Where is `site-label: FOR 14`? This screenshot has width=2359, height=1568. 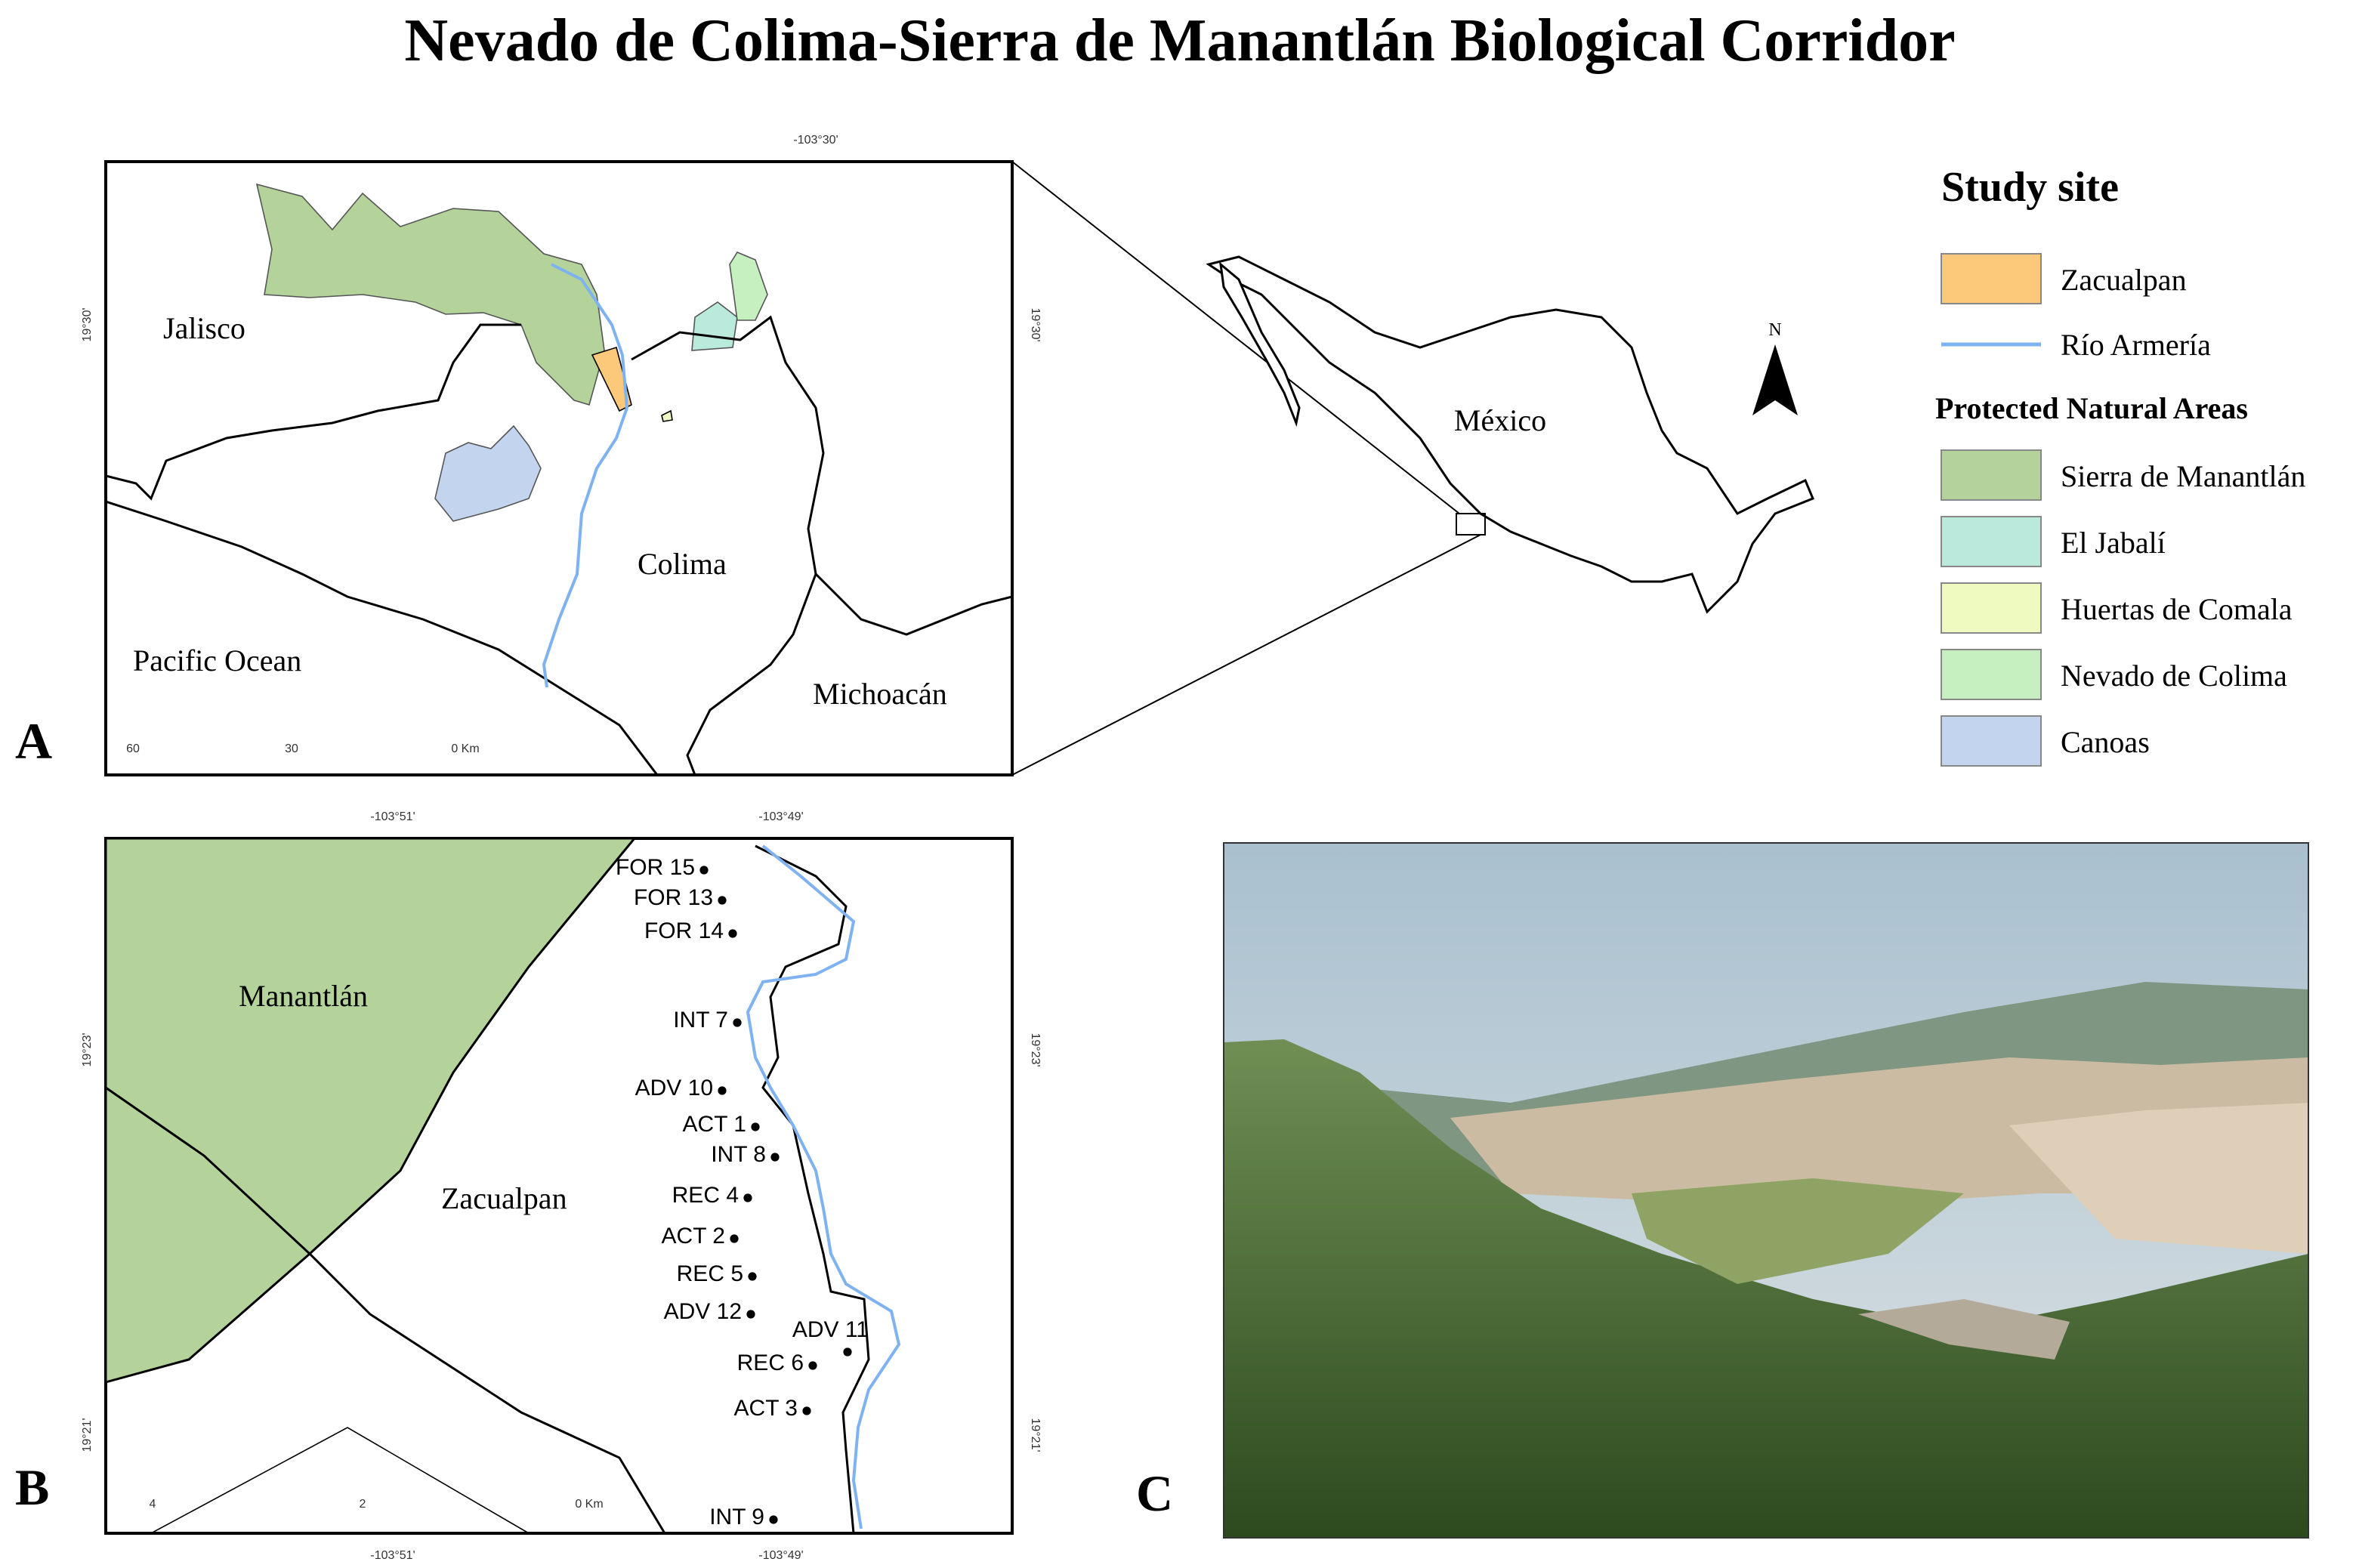 site-label: FOR 14 is located at coordinates (684, 930).